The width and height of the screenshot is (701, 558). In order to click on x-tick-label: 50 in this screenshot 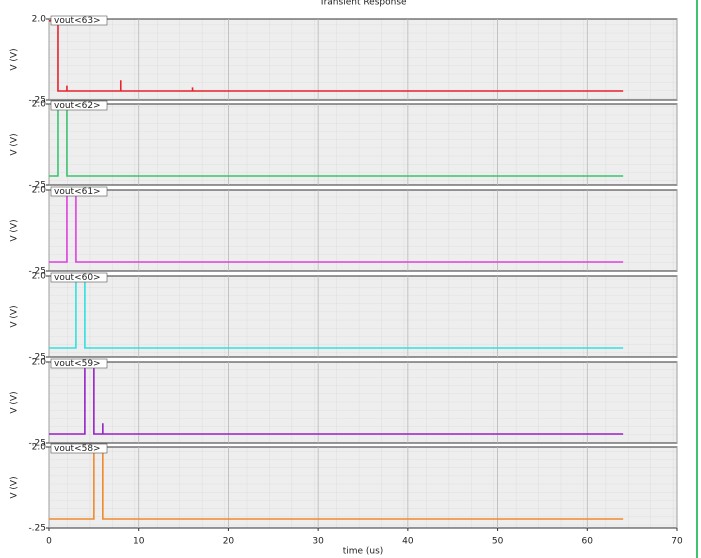, I will do `click(498, 542)`.